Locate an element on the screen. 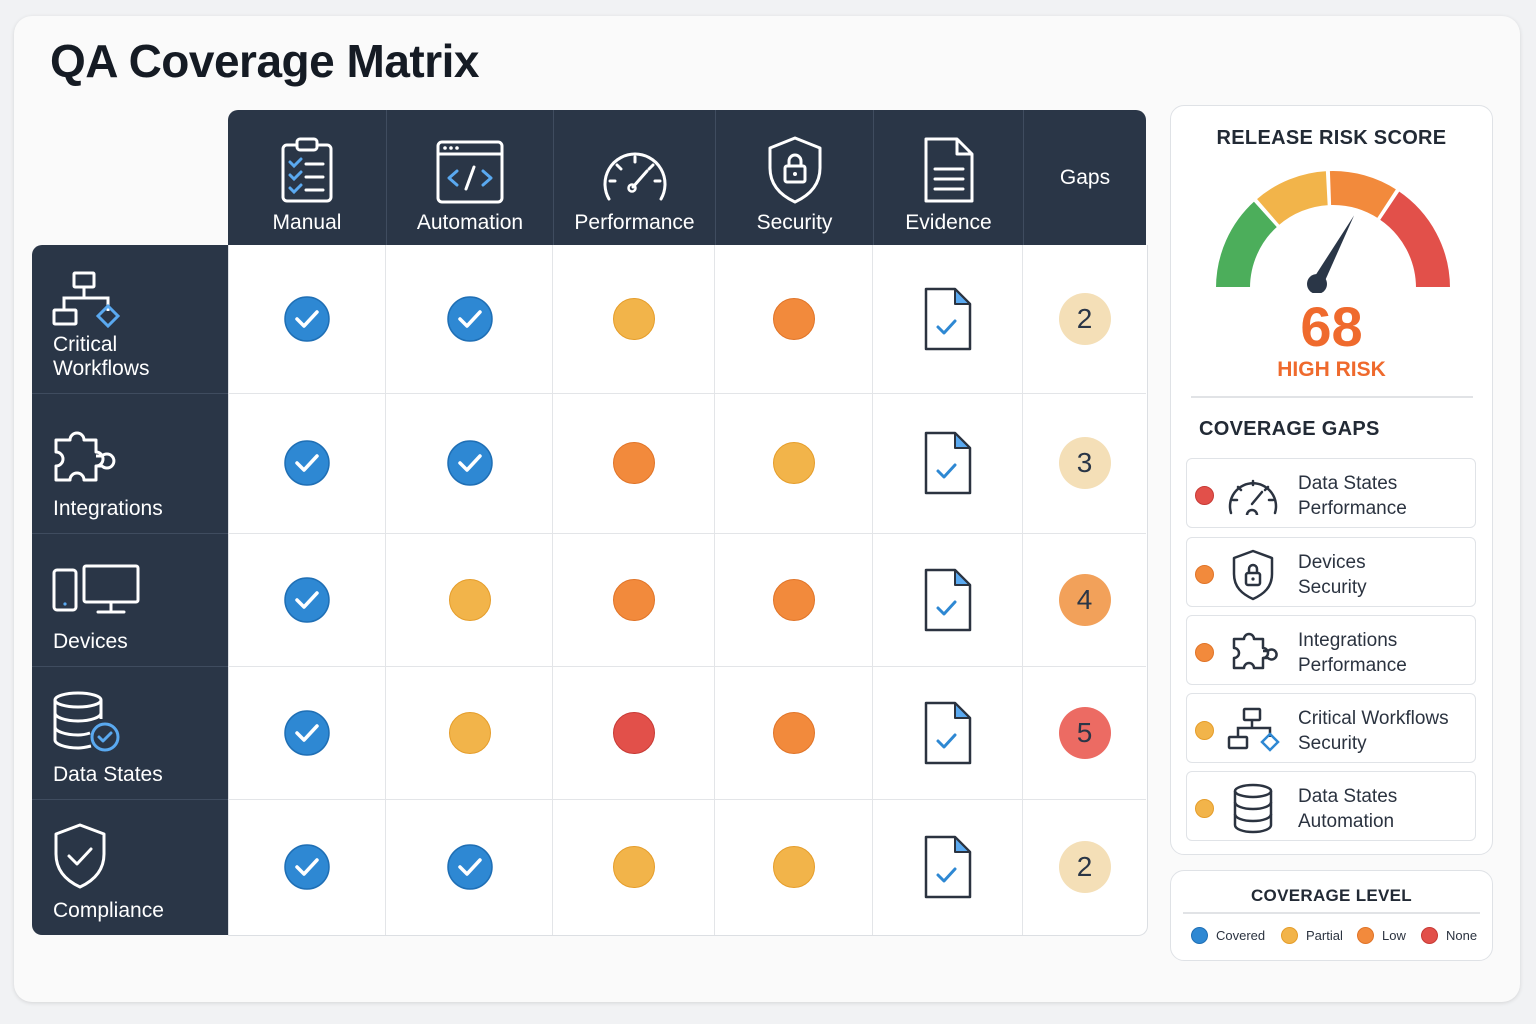 The image size is (1536, 1024). coverage-gap-item: Data States Performance is located at coordinates (1331, 493).